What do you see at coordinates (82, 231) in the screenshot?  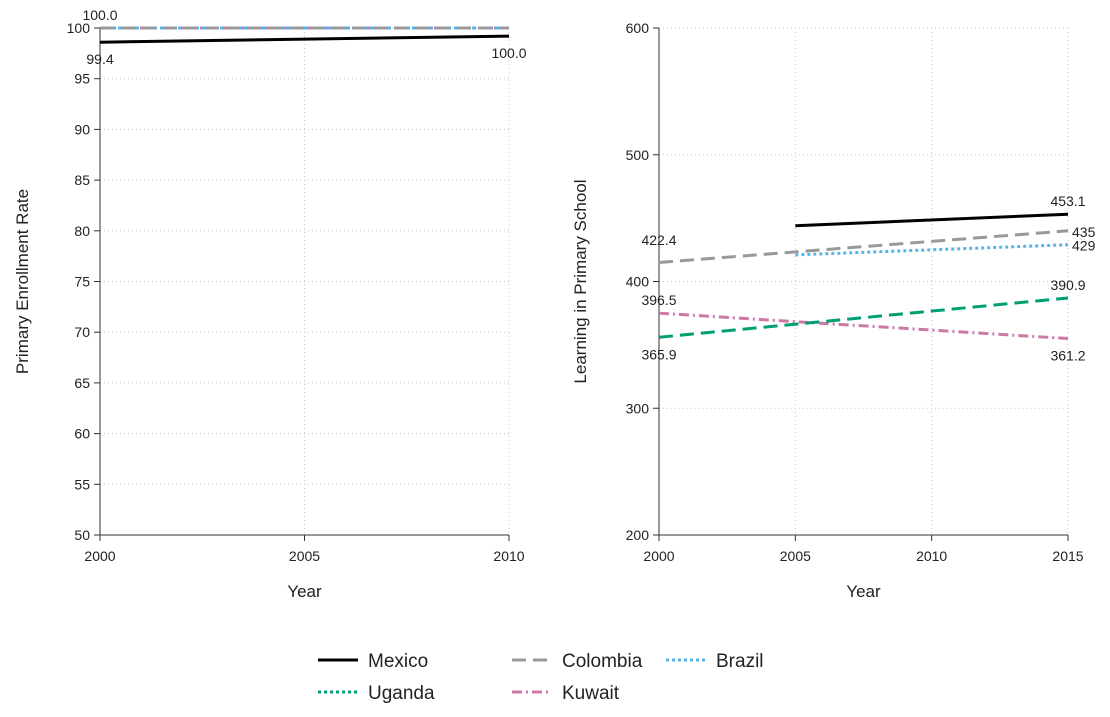 I see `y-tick-label: 80` at bounding box center [82, 231].